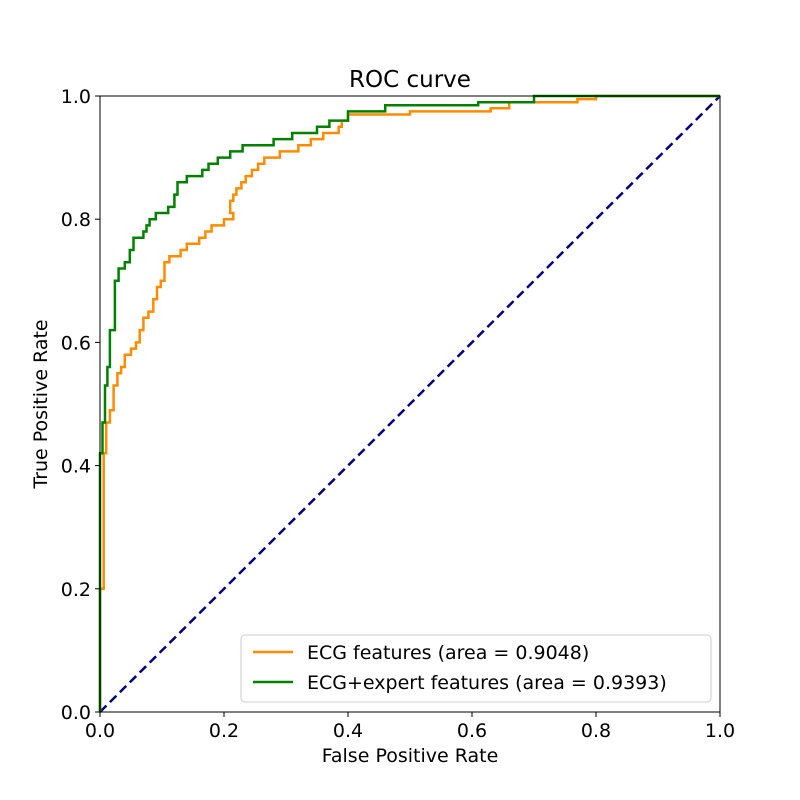  Describe the element at coordinates (410, 80) in the screenshot. I see `chart-title: ROC curve` at that location.